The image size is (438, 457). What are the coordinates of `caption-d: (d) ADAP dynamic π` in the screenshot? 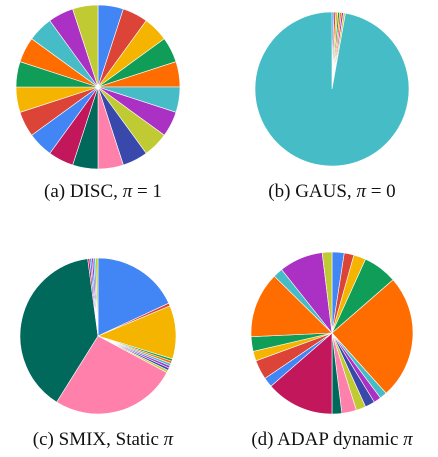 It's located at (332, 440).